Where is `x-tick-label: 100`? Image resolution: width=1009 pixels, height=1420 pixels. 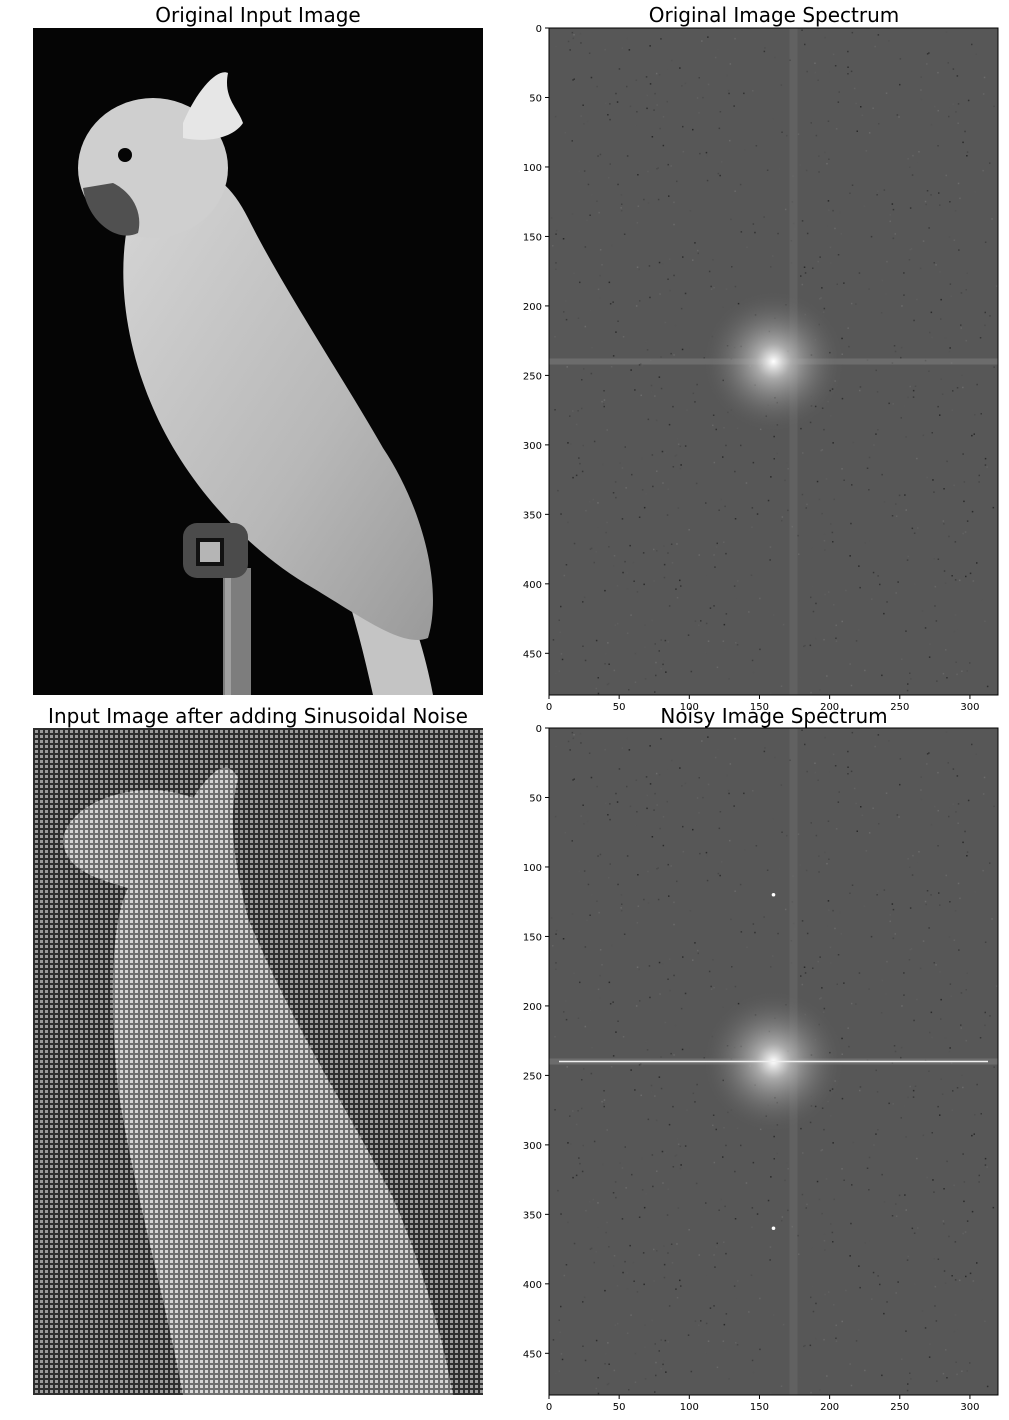 x-tick-label: 100 is located at coordinates (689, 1407).